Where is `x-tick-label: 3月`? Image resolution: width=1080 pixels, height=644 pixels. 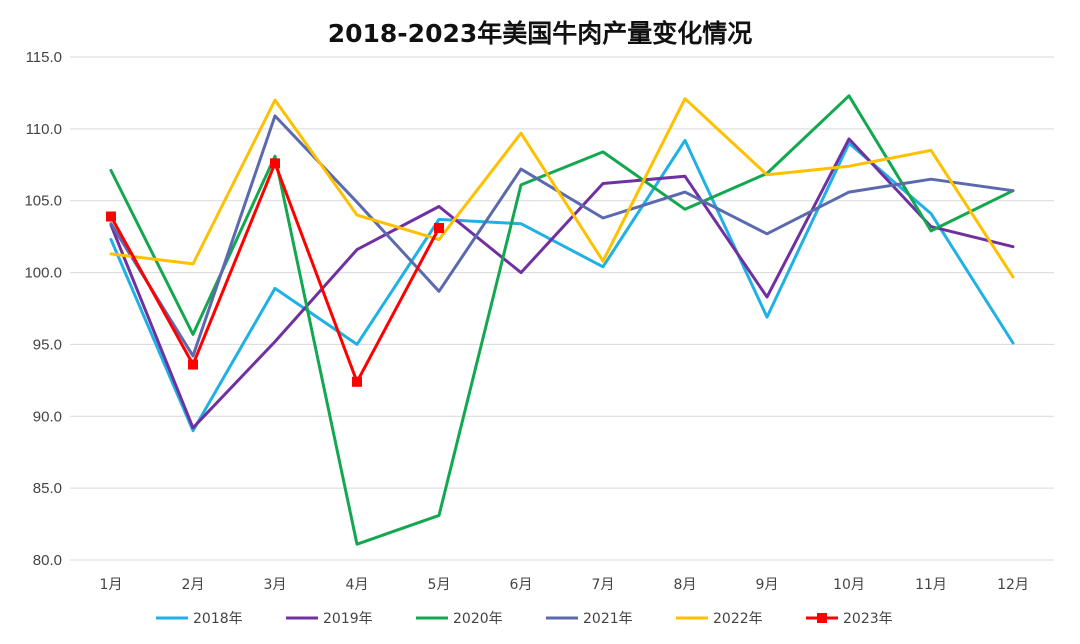
x-tick-label: 3月 is located at coordinates (275, 585).